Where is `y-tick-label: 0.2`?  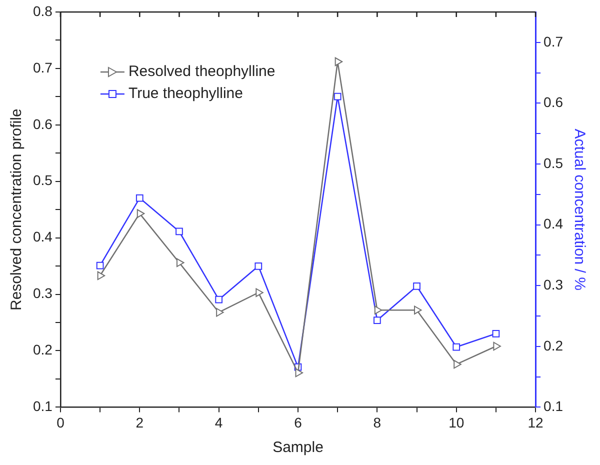 y-tick-label: 0.2 is located at coordinates (42, 350).